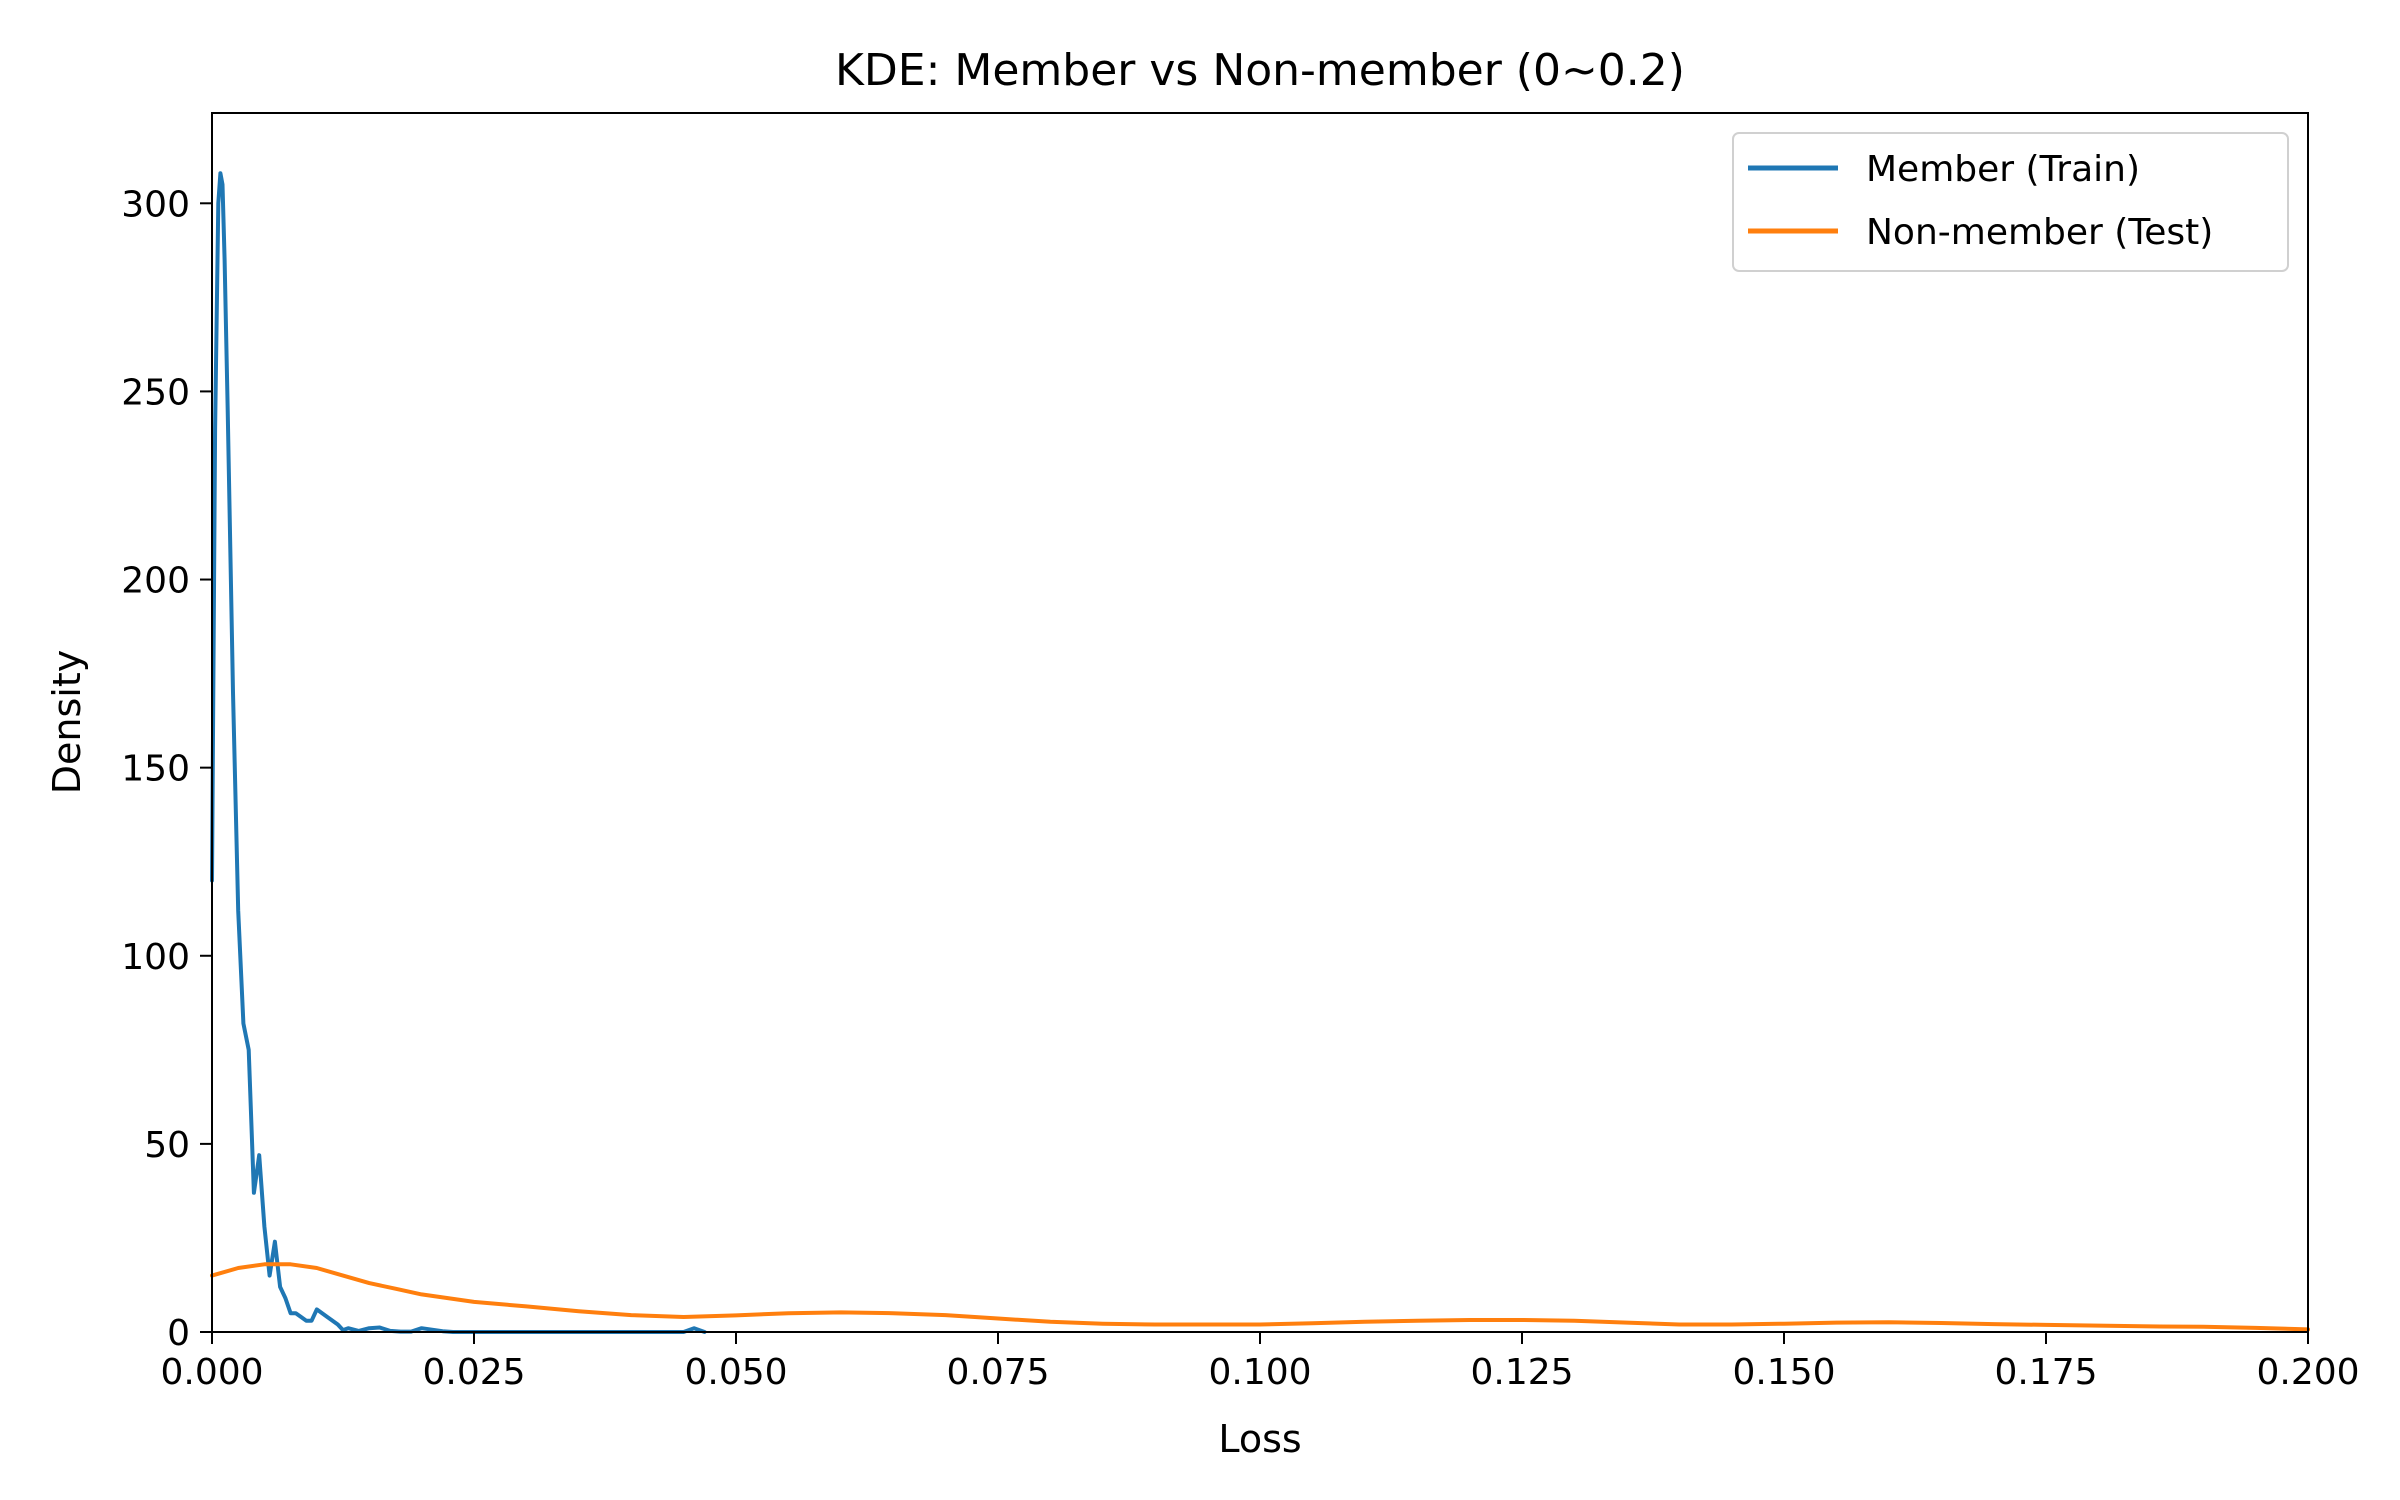 The image size is (2400, 1500). What do you see at coordinates (1783, 1372) in the screenshot?
I see `x-tick-label: 0.150` at bounding box center [1783, 1372].